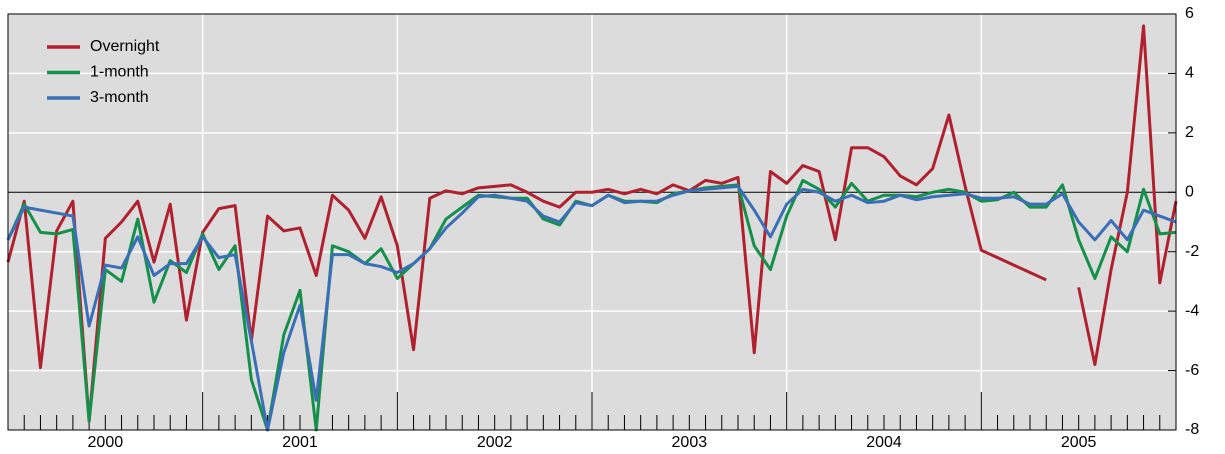 The height and width of the screenshot is (454, 1225). Describe the element at coordinates (106, 442) in the screenshot. I see `x-tick-label: 2000` at that location.